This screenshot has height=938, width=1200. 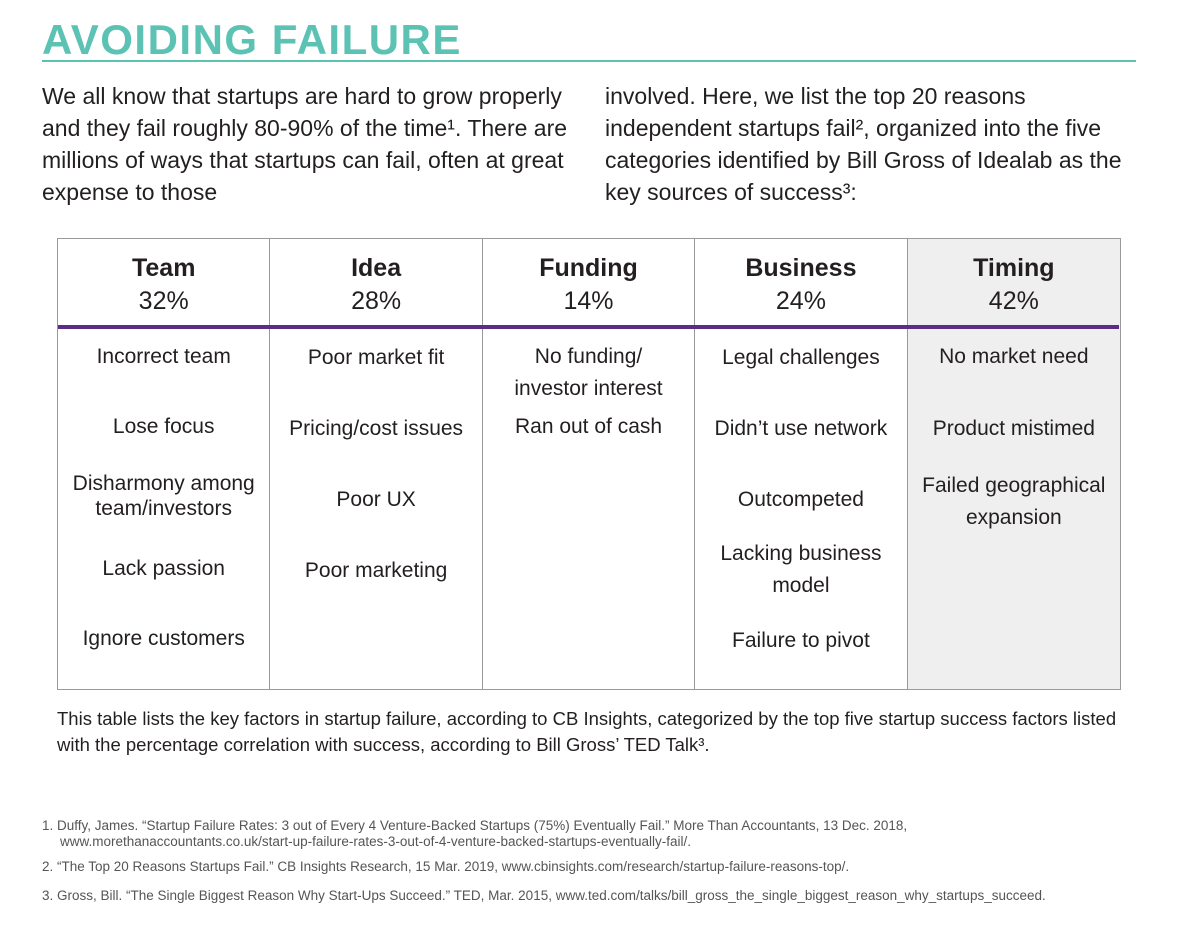 What do you see at coordinates (163, 568) in the screenshot?
I see `table-cell: Lack passion` at bounding box center [163, 568].